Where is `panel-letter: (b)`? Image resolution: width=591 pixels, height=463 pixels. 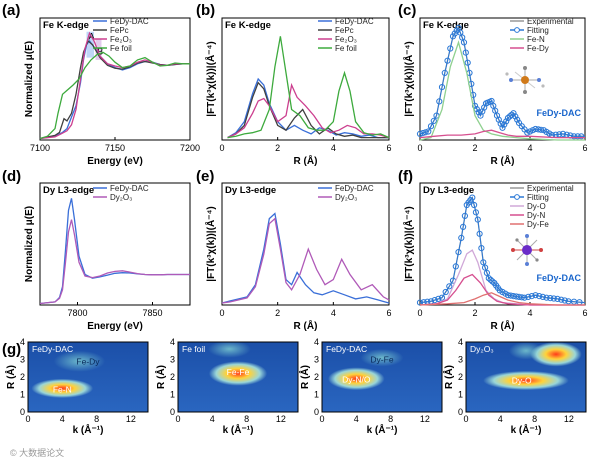
panel-letter: (b) is located at coordinates (205, 10).